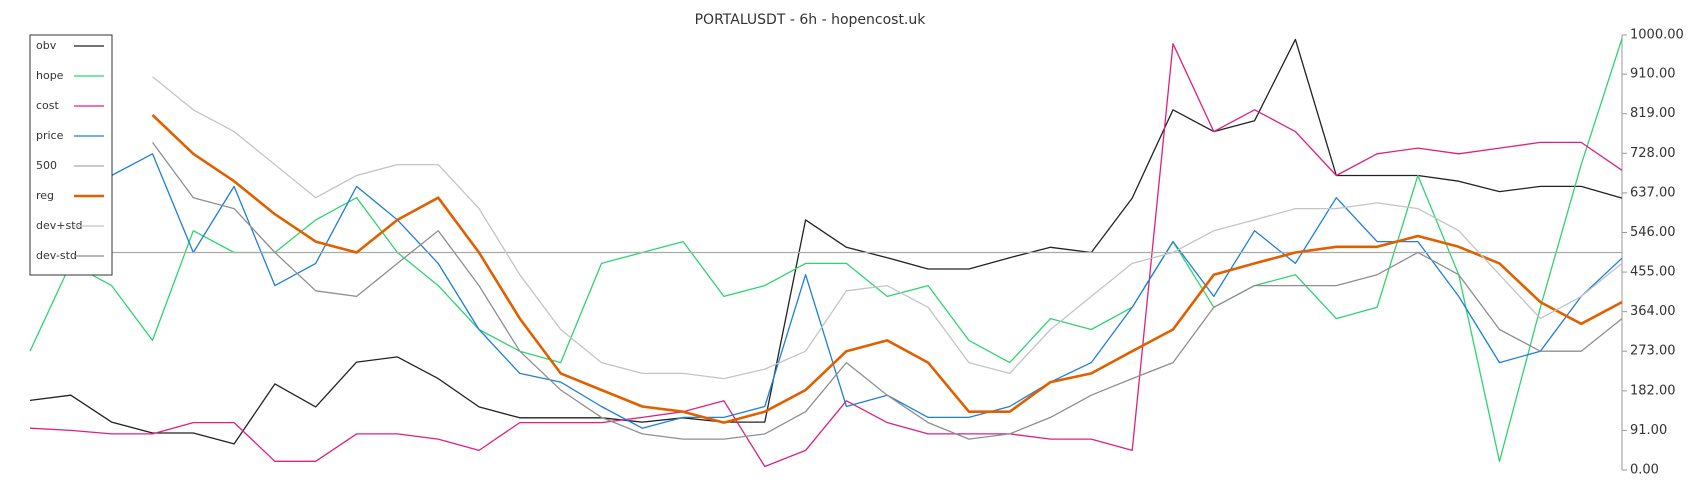 This screenshot has height=500, width=1700. Describe the element at coordinates (1653, 74) in the screenshot. I see `y-tick-label: 910.00` at that location.